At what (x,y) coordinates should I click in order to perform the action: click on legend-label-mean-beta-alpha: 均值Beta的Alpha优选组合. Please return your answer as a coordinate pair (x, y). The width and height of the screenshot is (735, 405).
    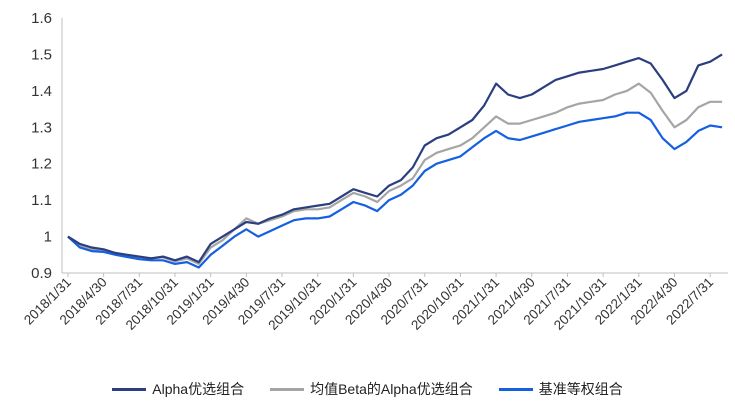
    Looking at the image, I should click on (391, 389).